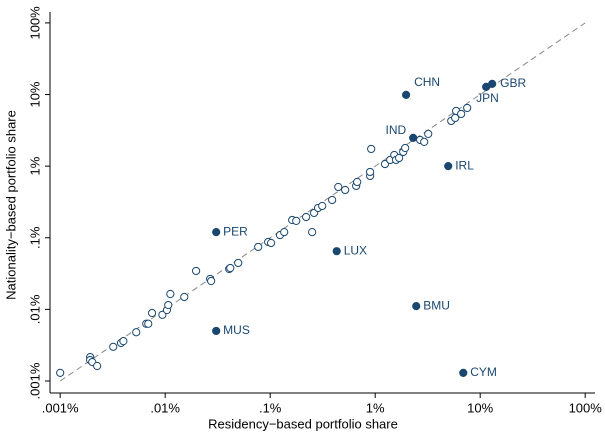  I want to click on y-tick-label: .001%, so click(34, 380).